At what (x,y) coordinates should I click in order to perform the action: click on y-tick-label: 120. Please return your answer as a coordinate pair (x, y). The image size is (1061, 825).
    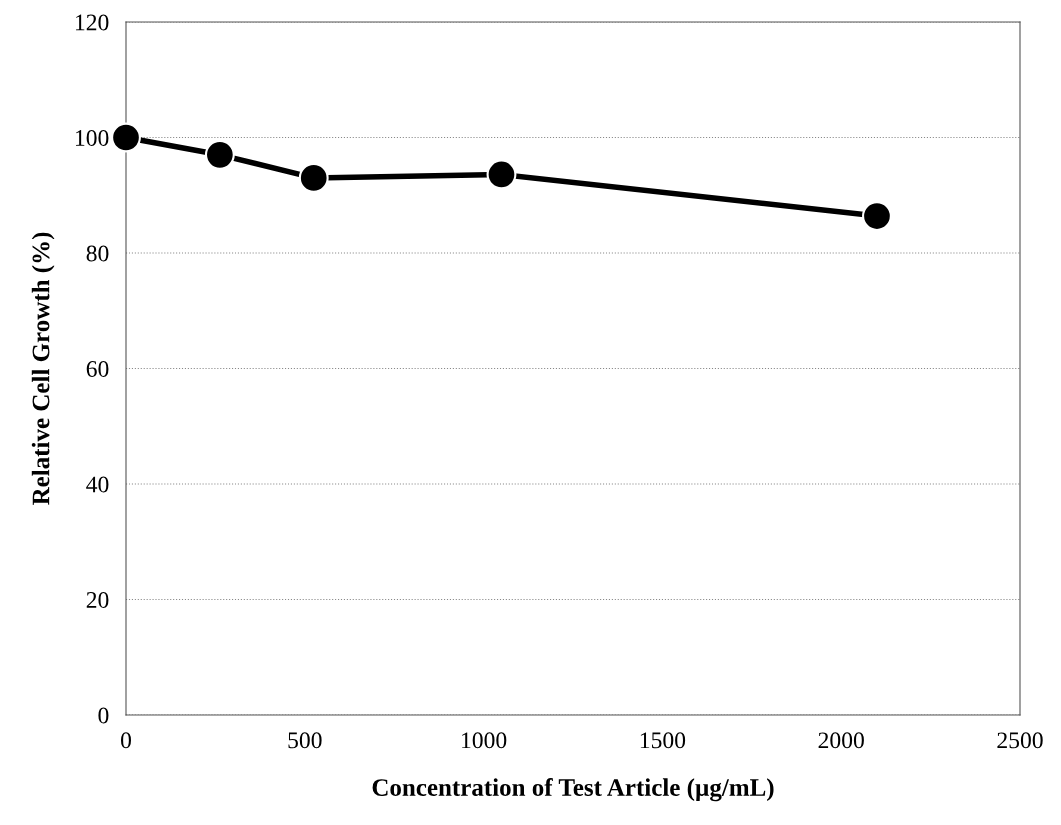
    Looking at the image, I should click on (92, 22).